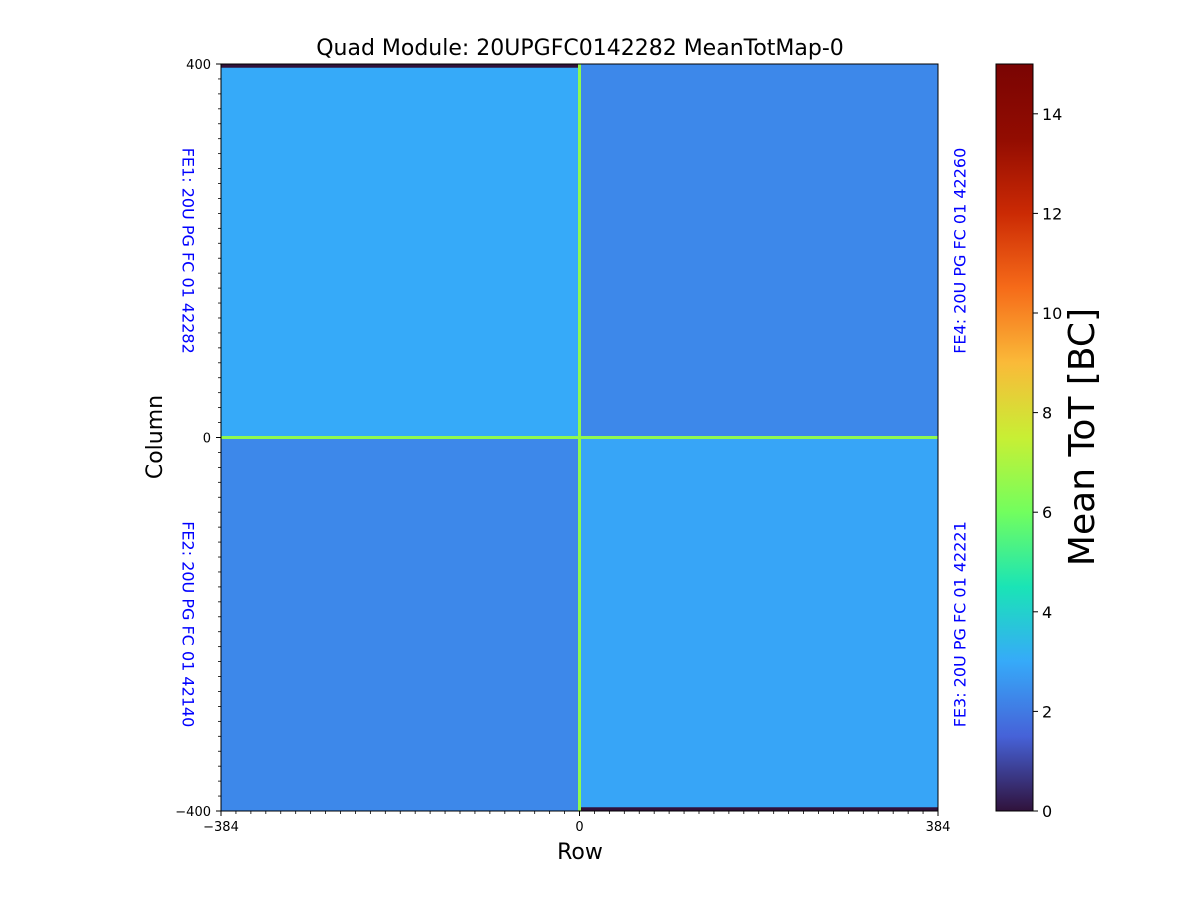 This screenshot has width=1200, height=900. What do you see at coordinates (580, 852) in the screenshot?
I see `x-axis-label: Row` at bounding box center [580, 852].